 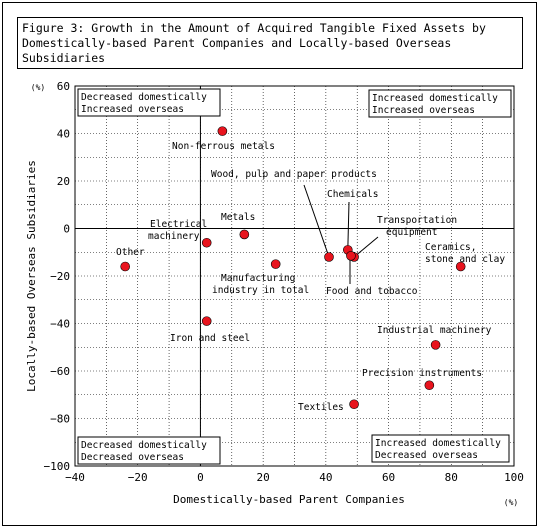 What do you see at coordinates (417, 220) in the screenshot?
I see `point-label: Transportation` at bounding box center [417, 220].